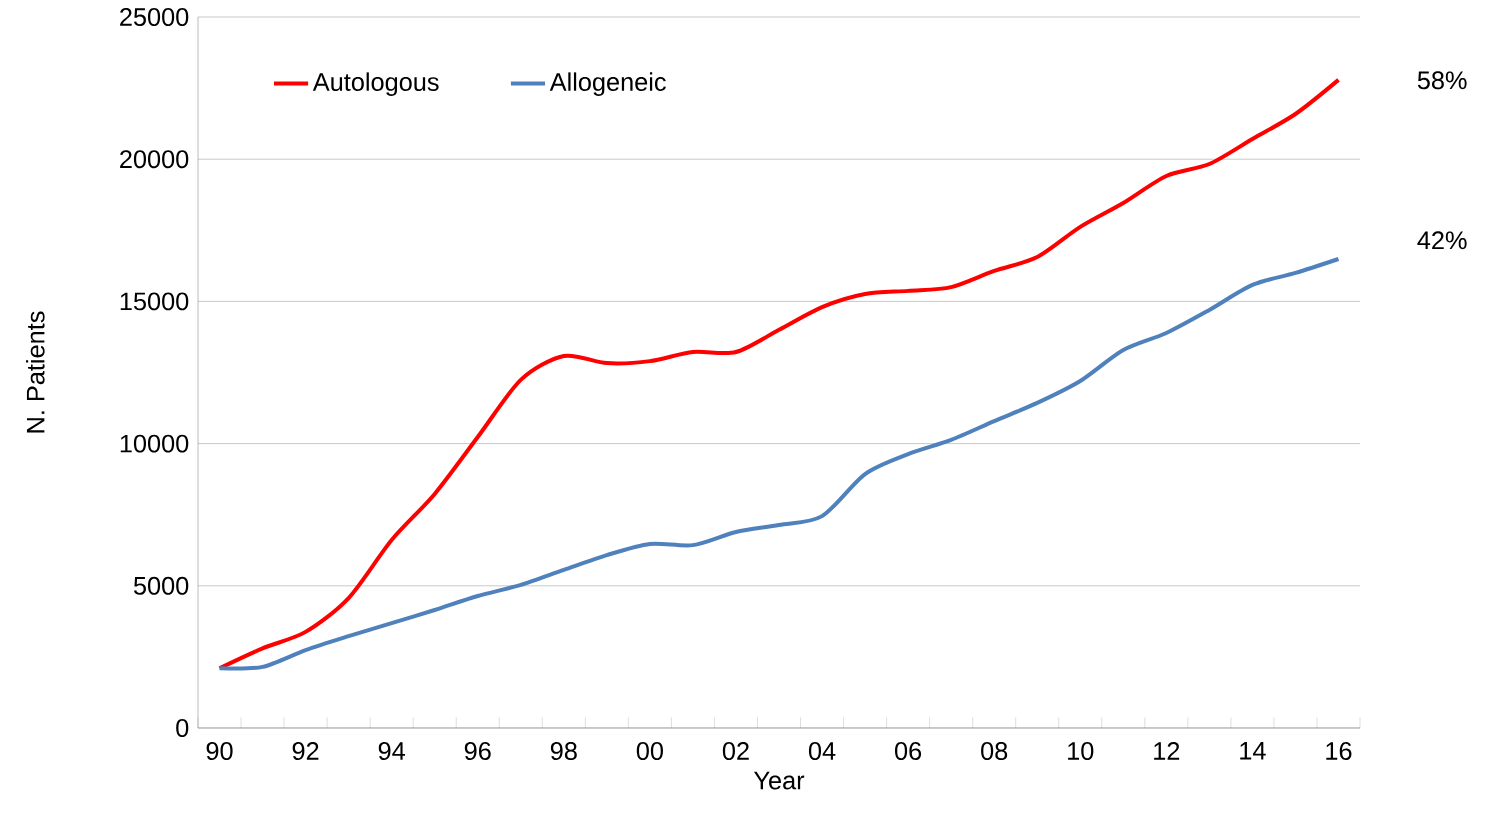  Describe the element at coordinates (154, 443) in the screenshot. I see `y-tick-label: 10000` at that location.